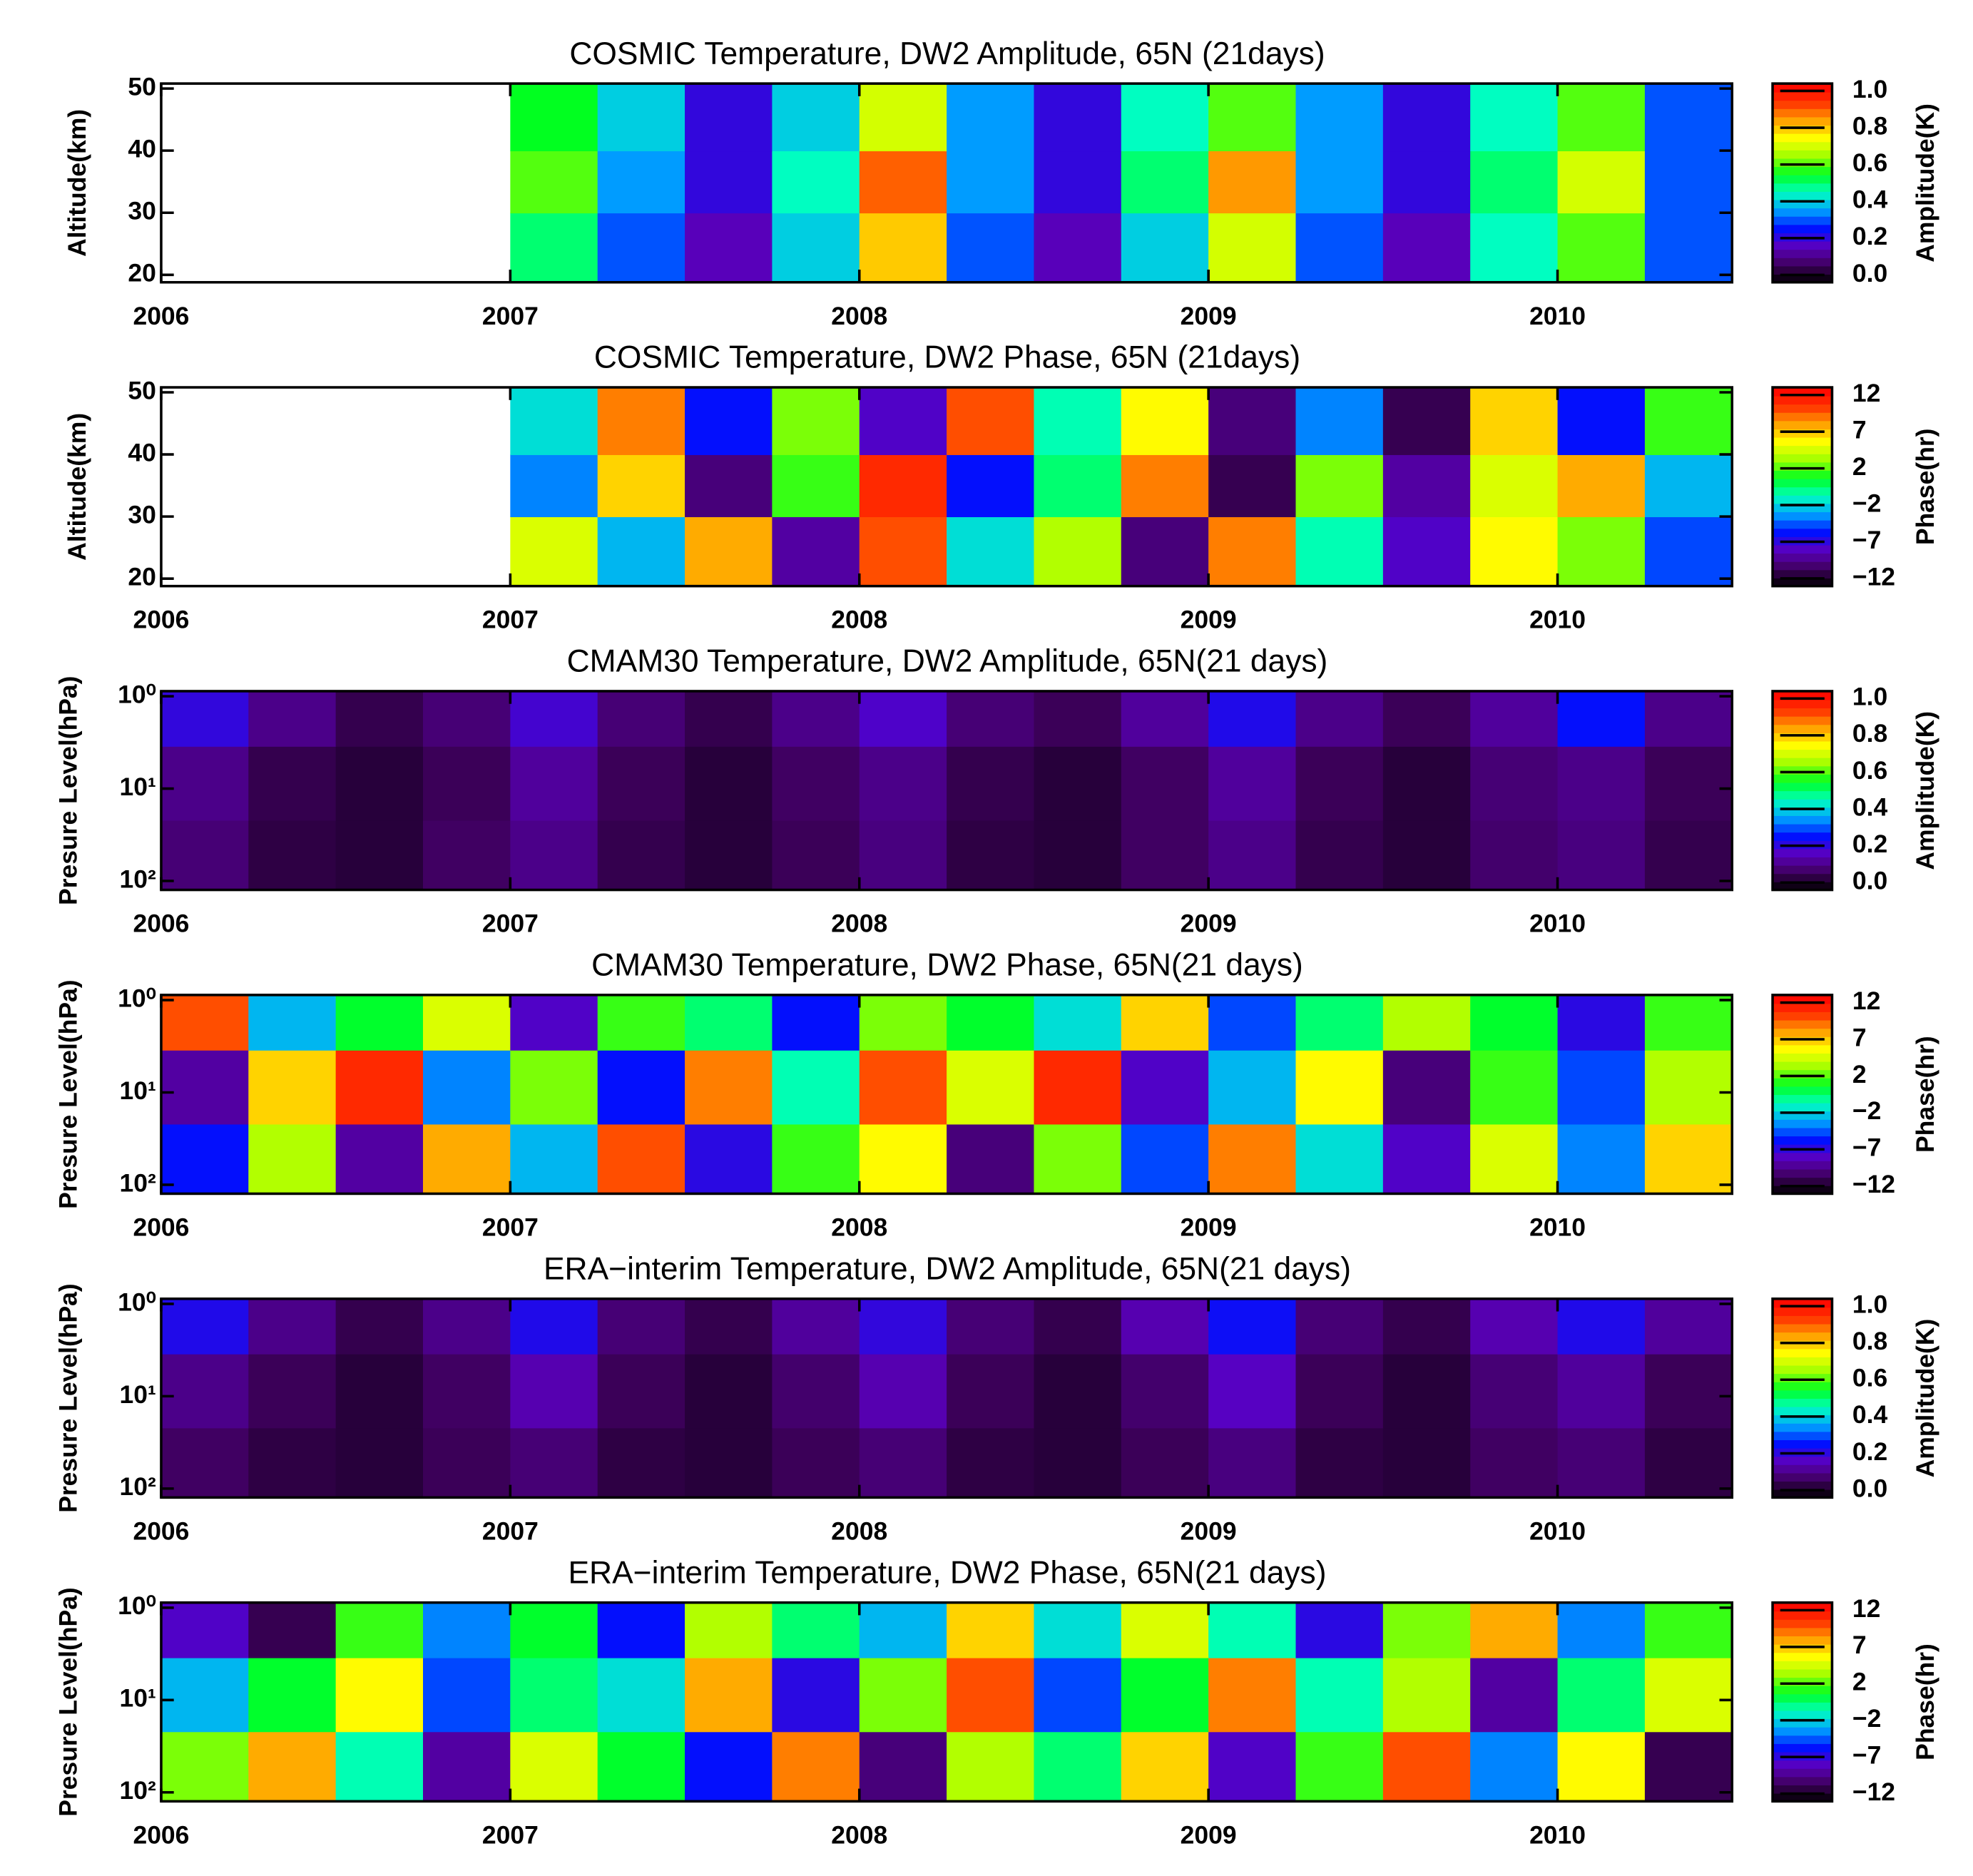 This screenshot has width=1973, height=1876. I want to click on plot-frame, so click(947, 487).